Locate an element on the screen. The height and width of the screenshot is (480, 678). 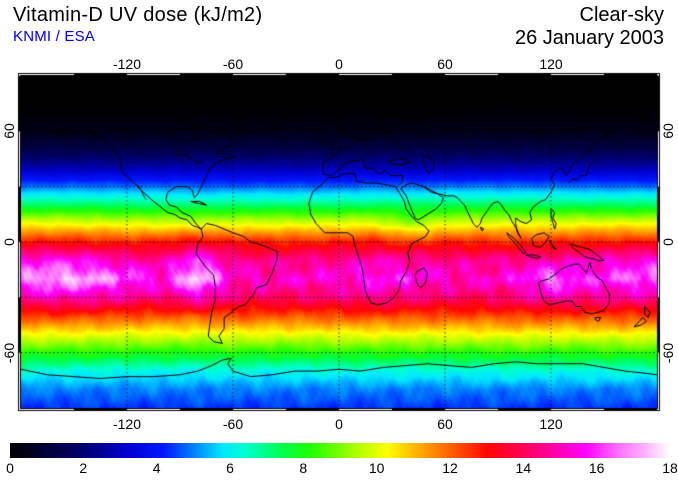
sky-condition: Clear-sky is located at coordinates (621, 15).